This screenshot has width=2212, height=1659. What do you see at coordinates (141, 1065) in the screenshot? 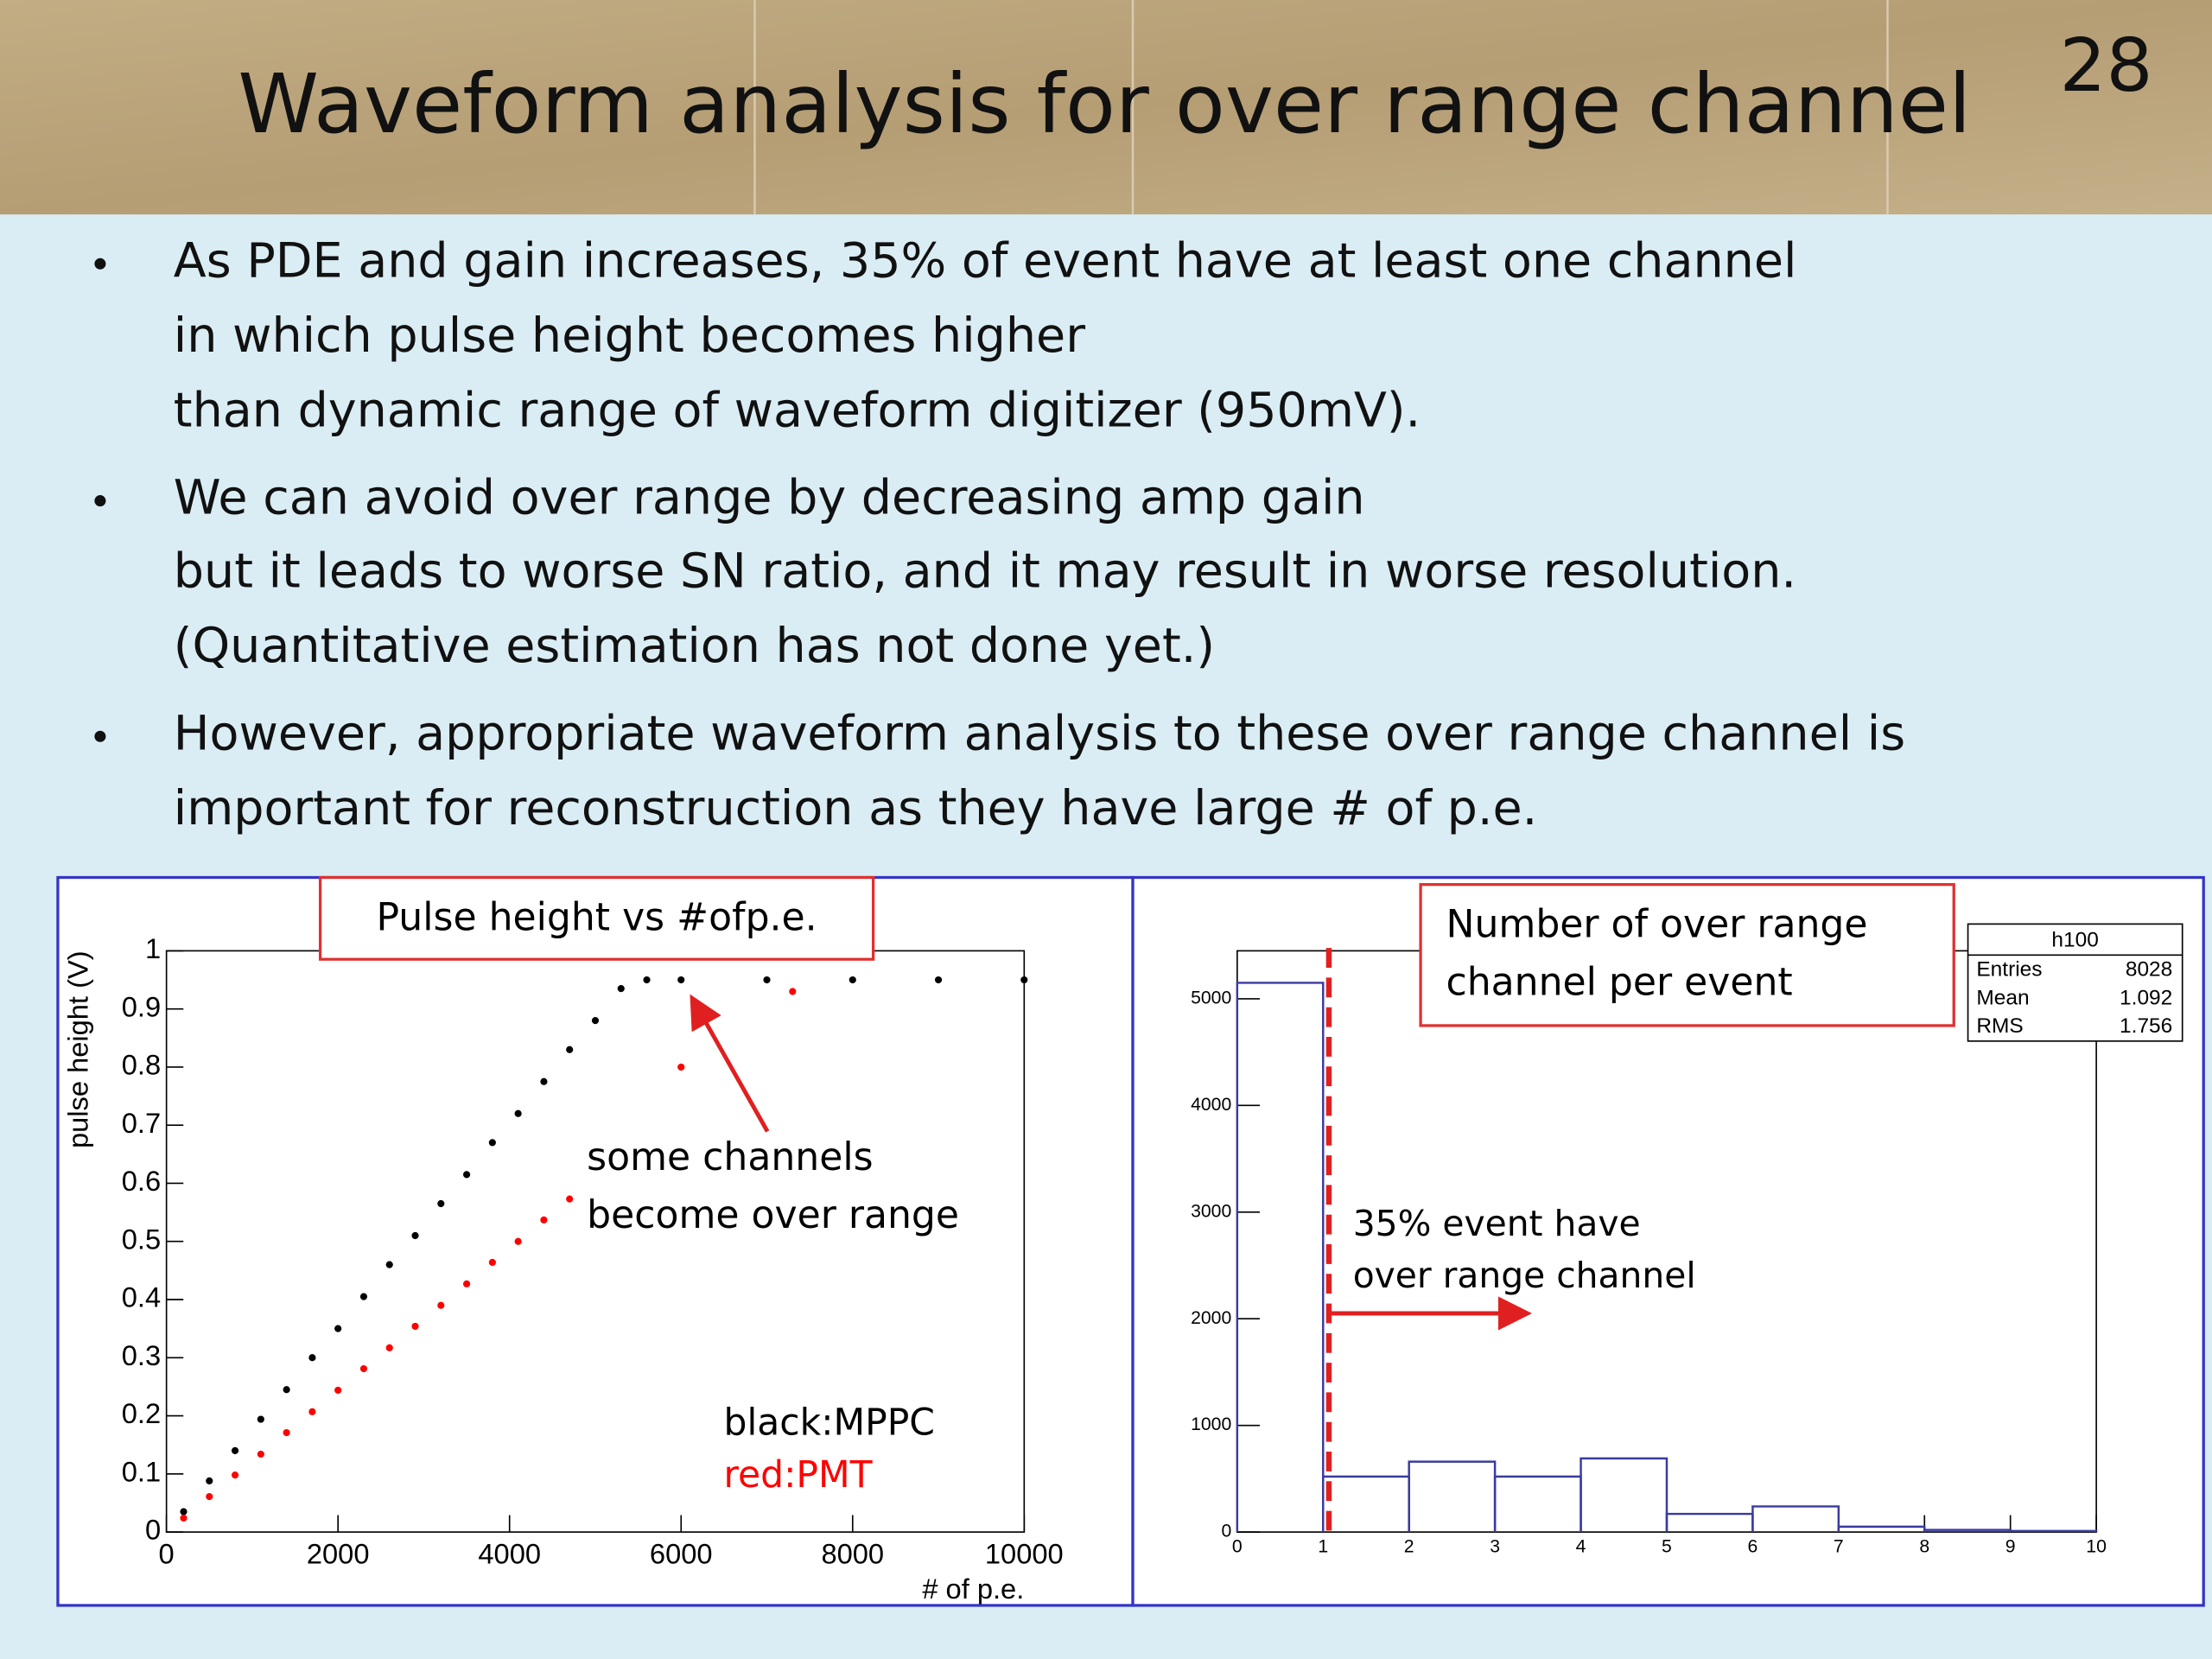
I see `y-tick-label: 0.8` at bounding box center [141, 1065].